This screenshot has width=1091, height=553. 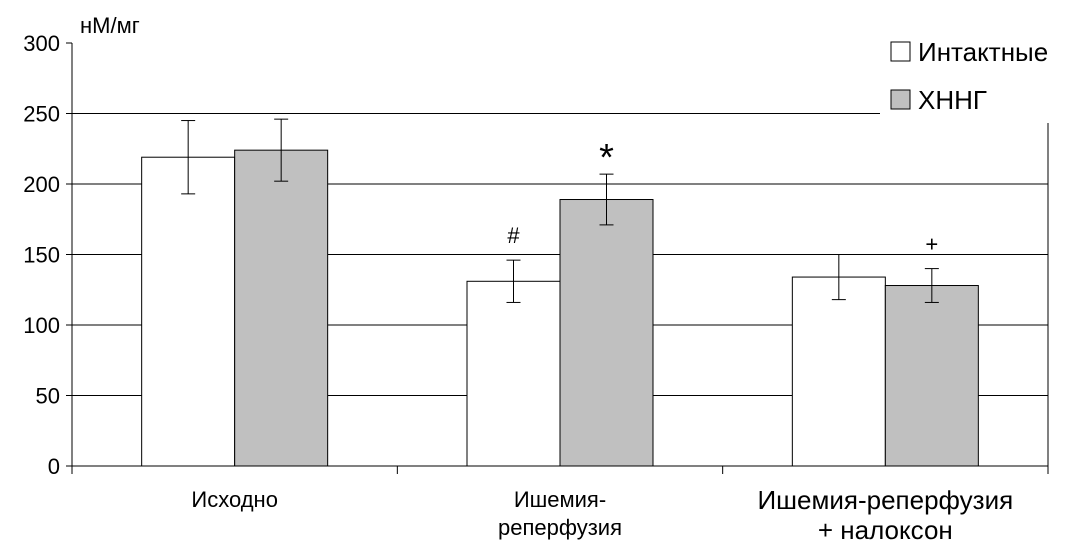 What do you see at coordinates (54, 466) in the screenshot?
I see `y-tick-label: 0` at bounding box center [54, 466].